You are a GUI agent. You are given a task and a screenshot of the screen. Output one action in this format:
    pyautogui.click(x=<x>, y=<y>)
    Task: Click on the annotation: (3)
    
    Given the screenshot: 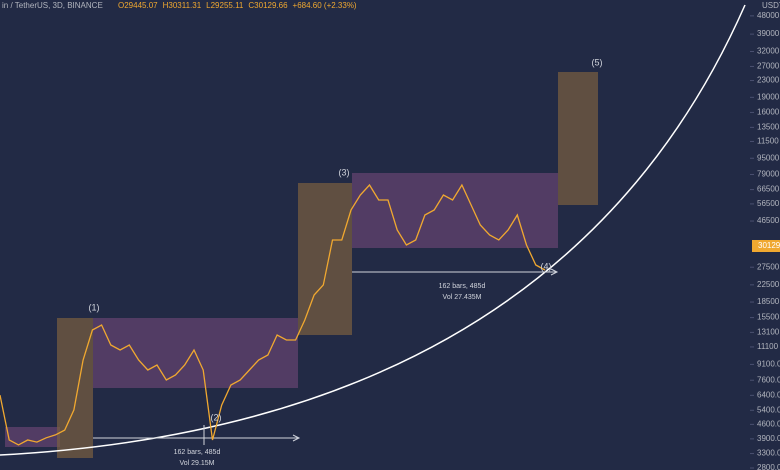 What is the action you would take?
    pyautogui.click(x=344, y=172)
    